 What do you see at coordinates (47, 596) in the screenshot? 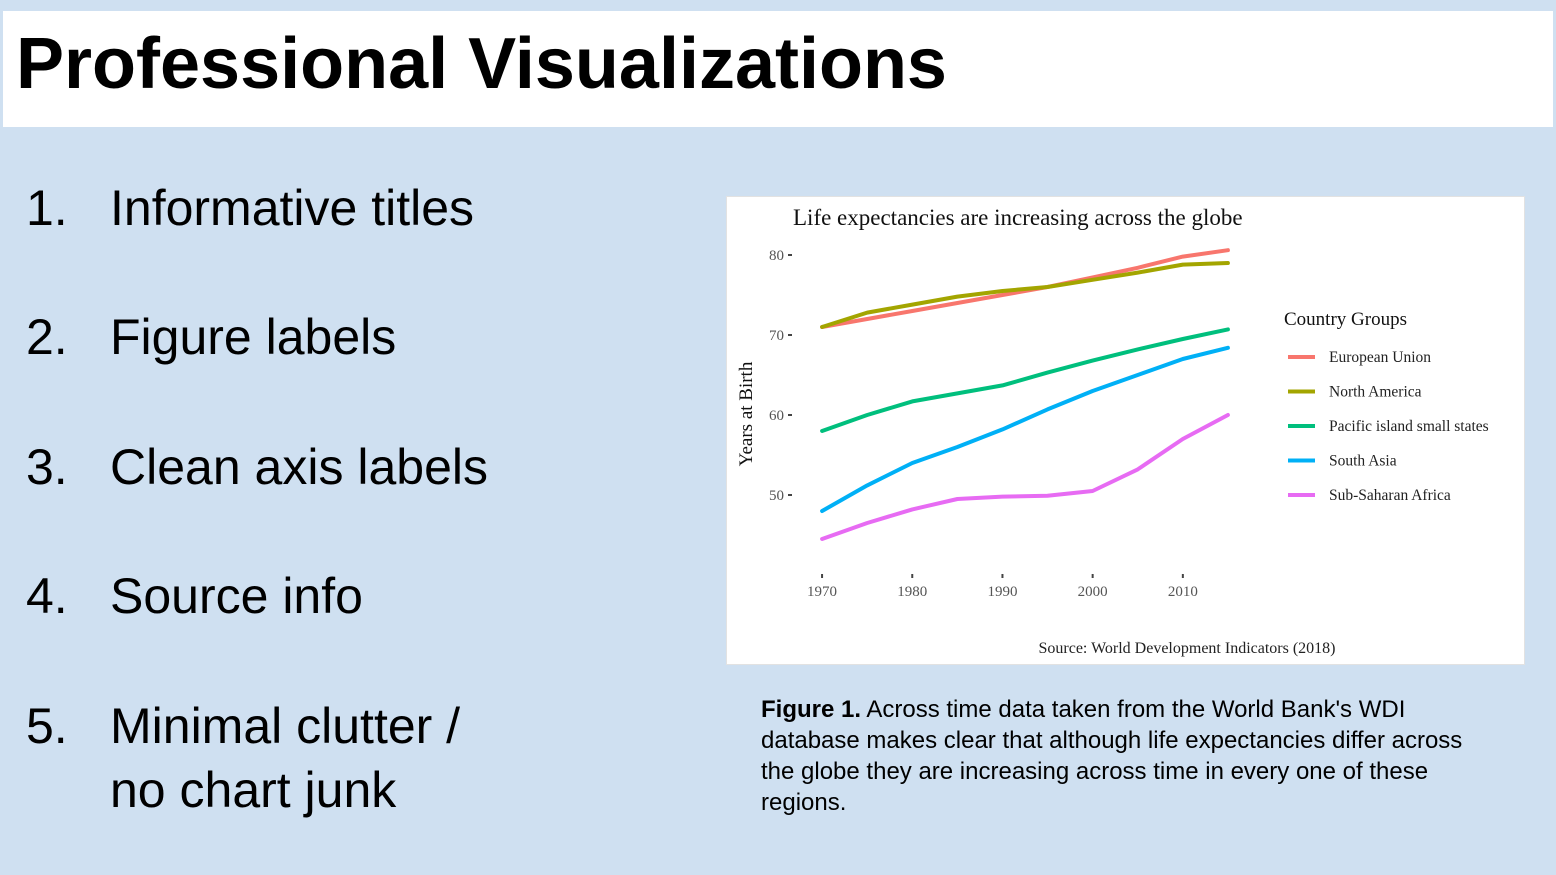
I see `list-number: 4.` at bounding box center [47, 596].